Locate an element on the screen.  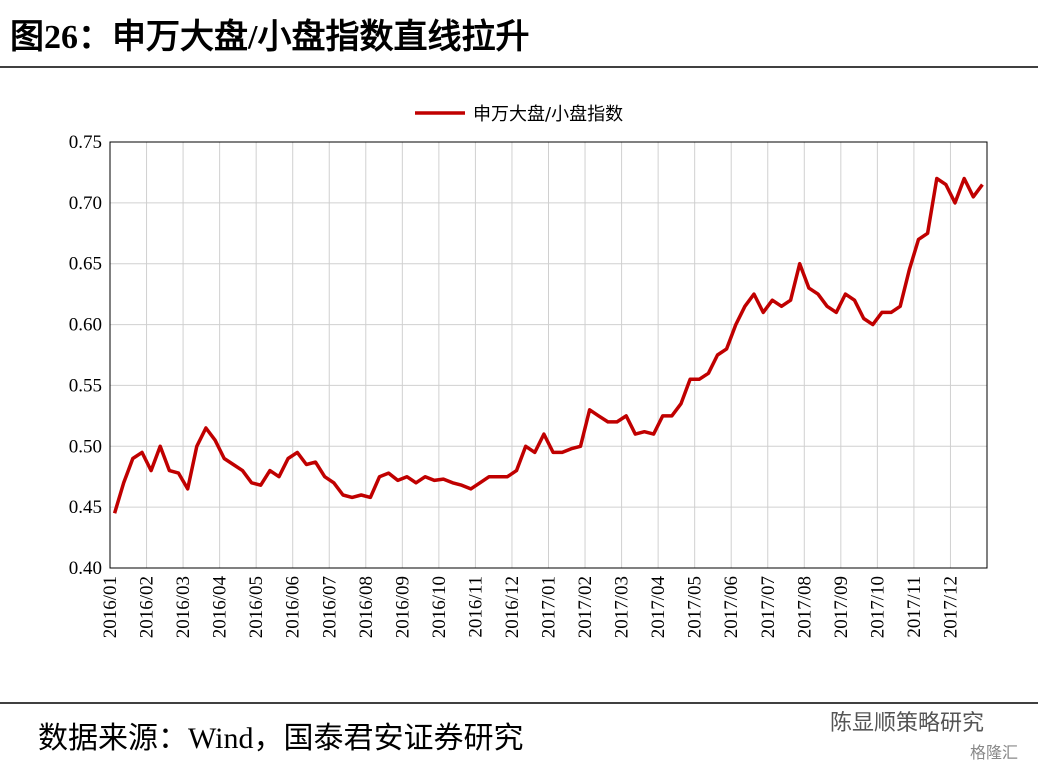
x-tick-label: 2017/08 is located at coordinates (804, 607).